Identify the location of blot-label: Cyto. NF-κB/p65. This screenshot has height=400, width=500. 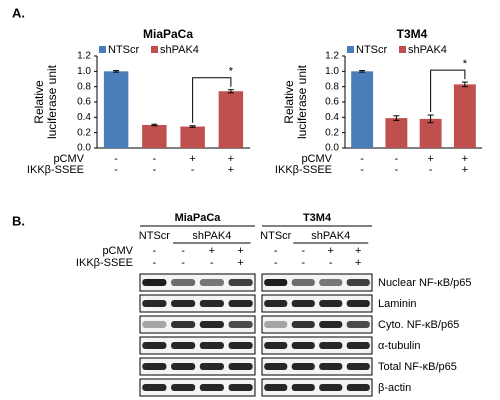
(418, 325).